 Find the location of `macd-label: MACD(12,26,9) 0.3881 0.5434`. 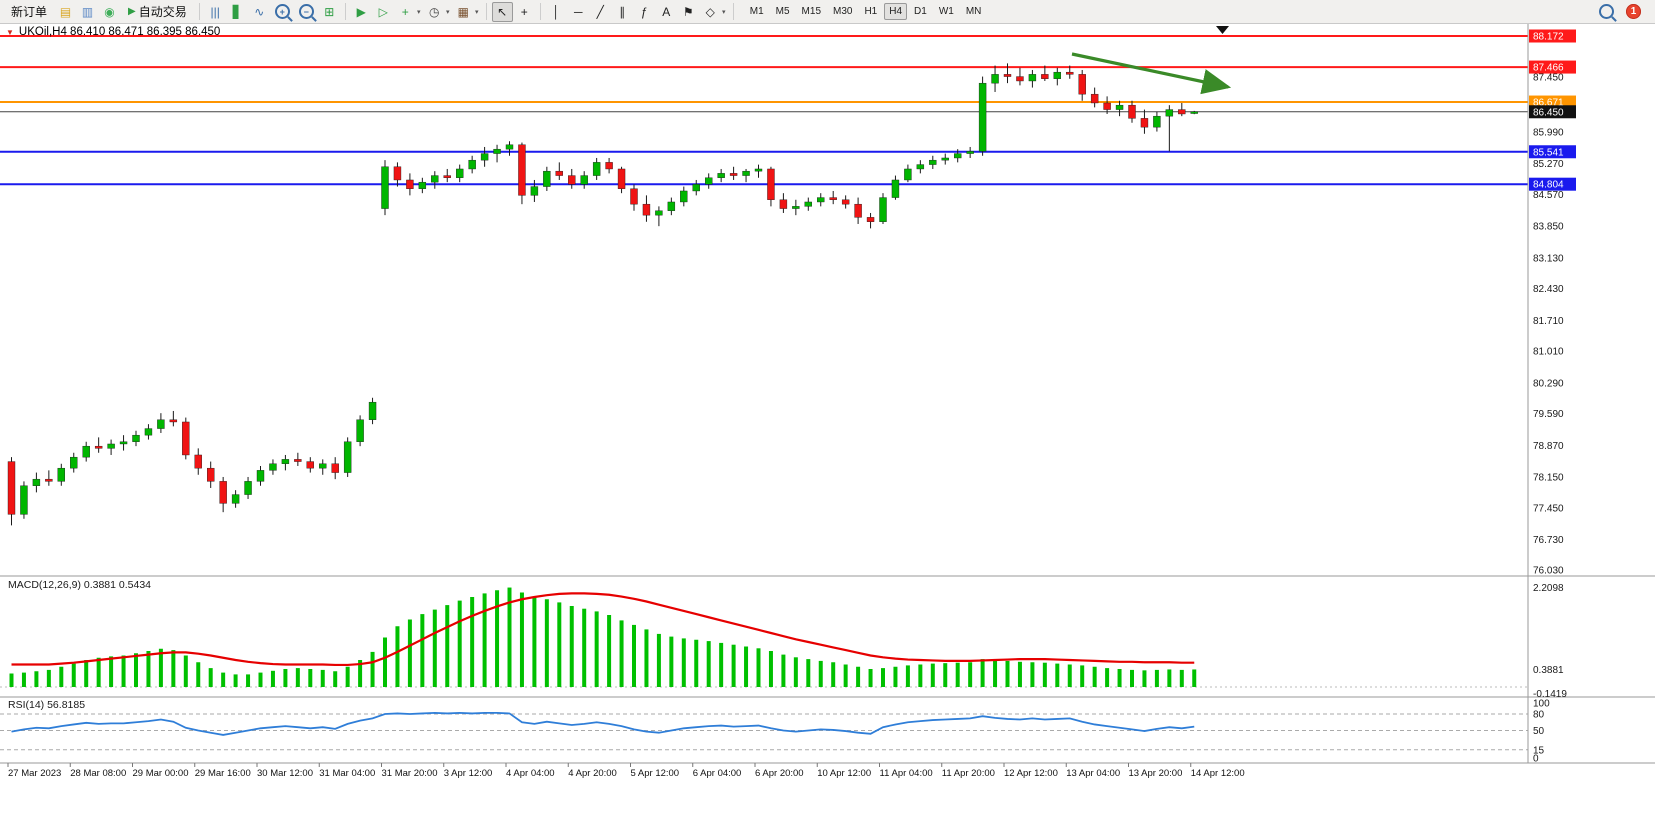

macd-label: MACD(12,26,9) 0.3881 0.5434 is located at coordinates (80, 585).